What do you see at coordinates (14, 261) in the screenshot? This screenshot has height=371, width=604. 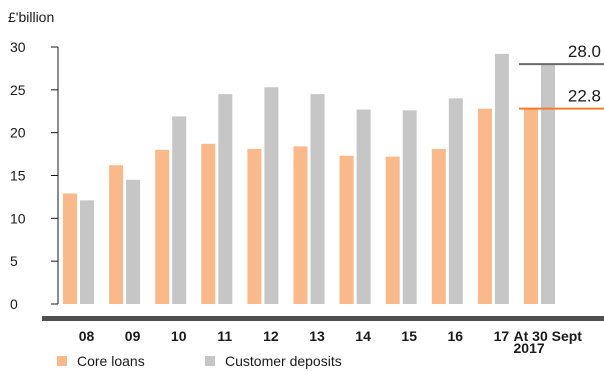 I see `y-tick-label: 5` at bounding box center [14, 261].